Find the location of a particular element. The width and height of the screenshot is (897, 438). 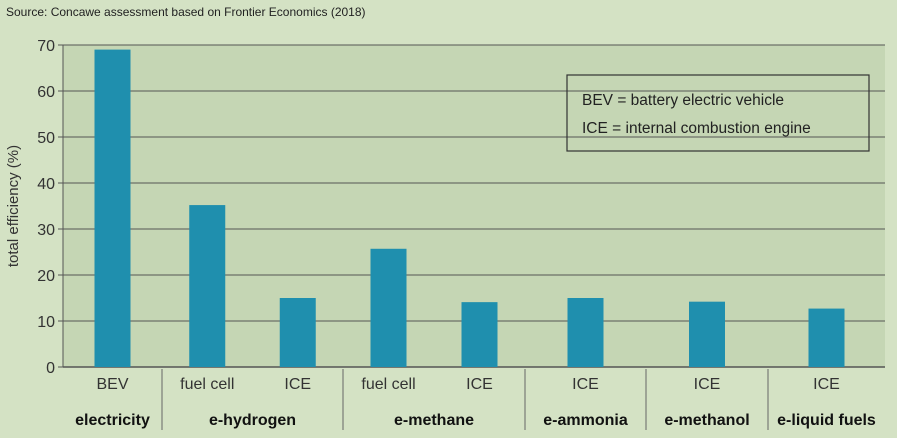

bar-e-ammonia-ice is located at coordinates (585, 332).